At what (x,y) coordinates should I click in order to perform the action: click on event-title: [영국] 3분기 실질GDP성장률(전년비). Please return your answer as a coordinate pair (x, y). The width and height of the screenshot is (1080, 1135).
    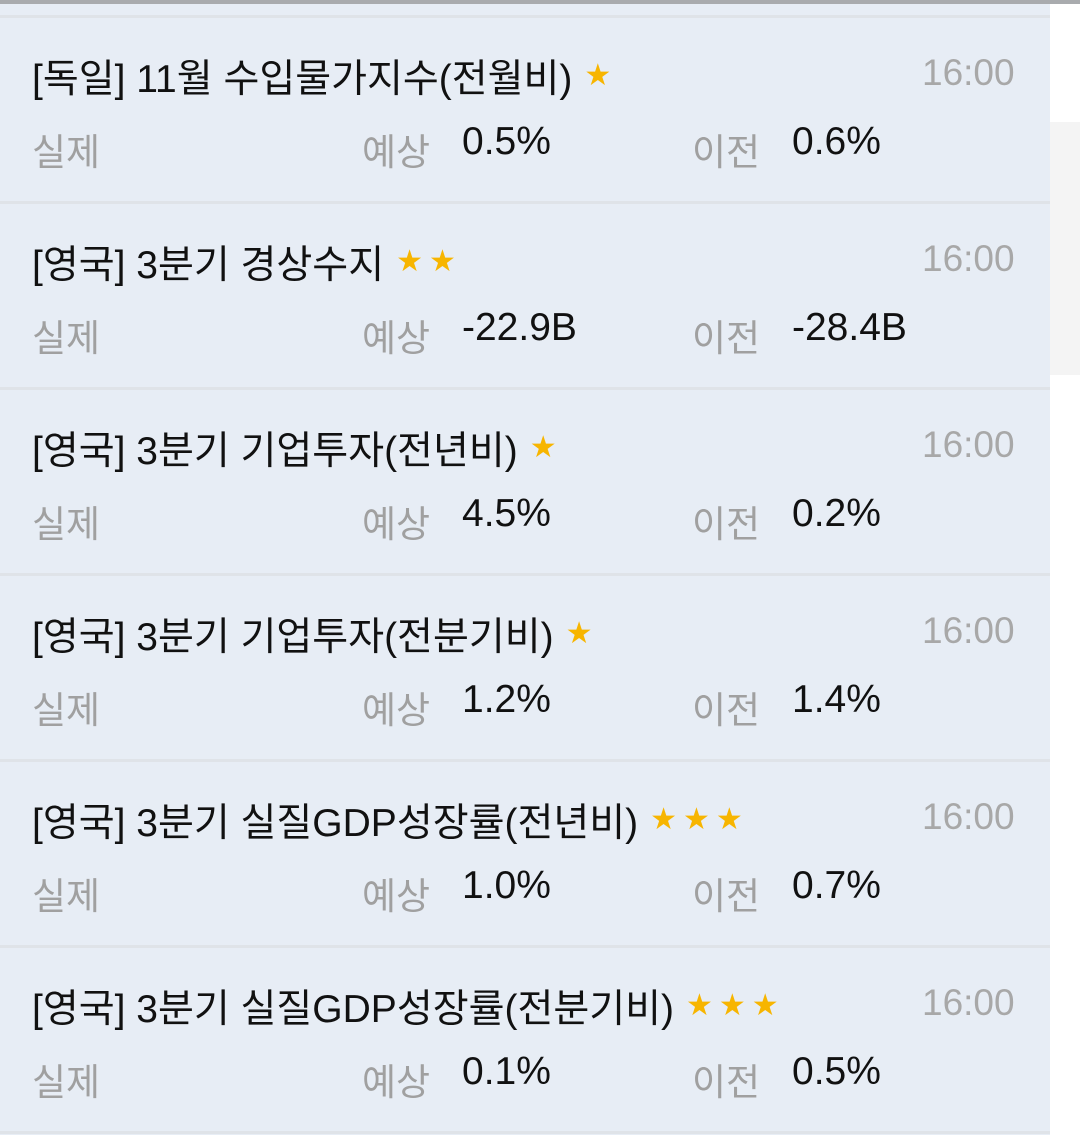
    Looking at the image, I should click on (335, 823).